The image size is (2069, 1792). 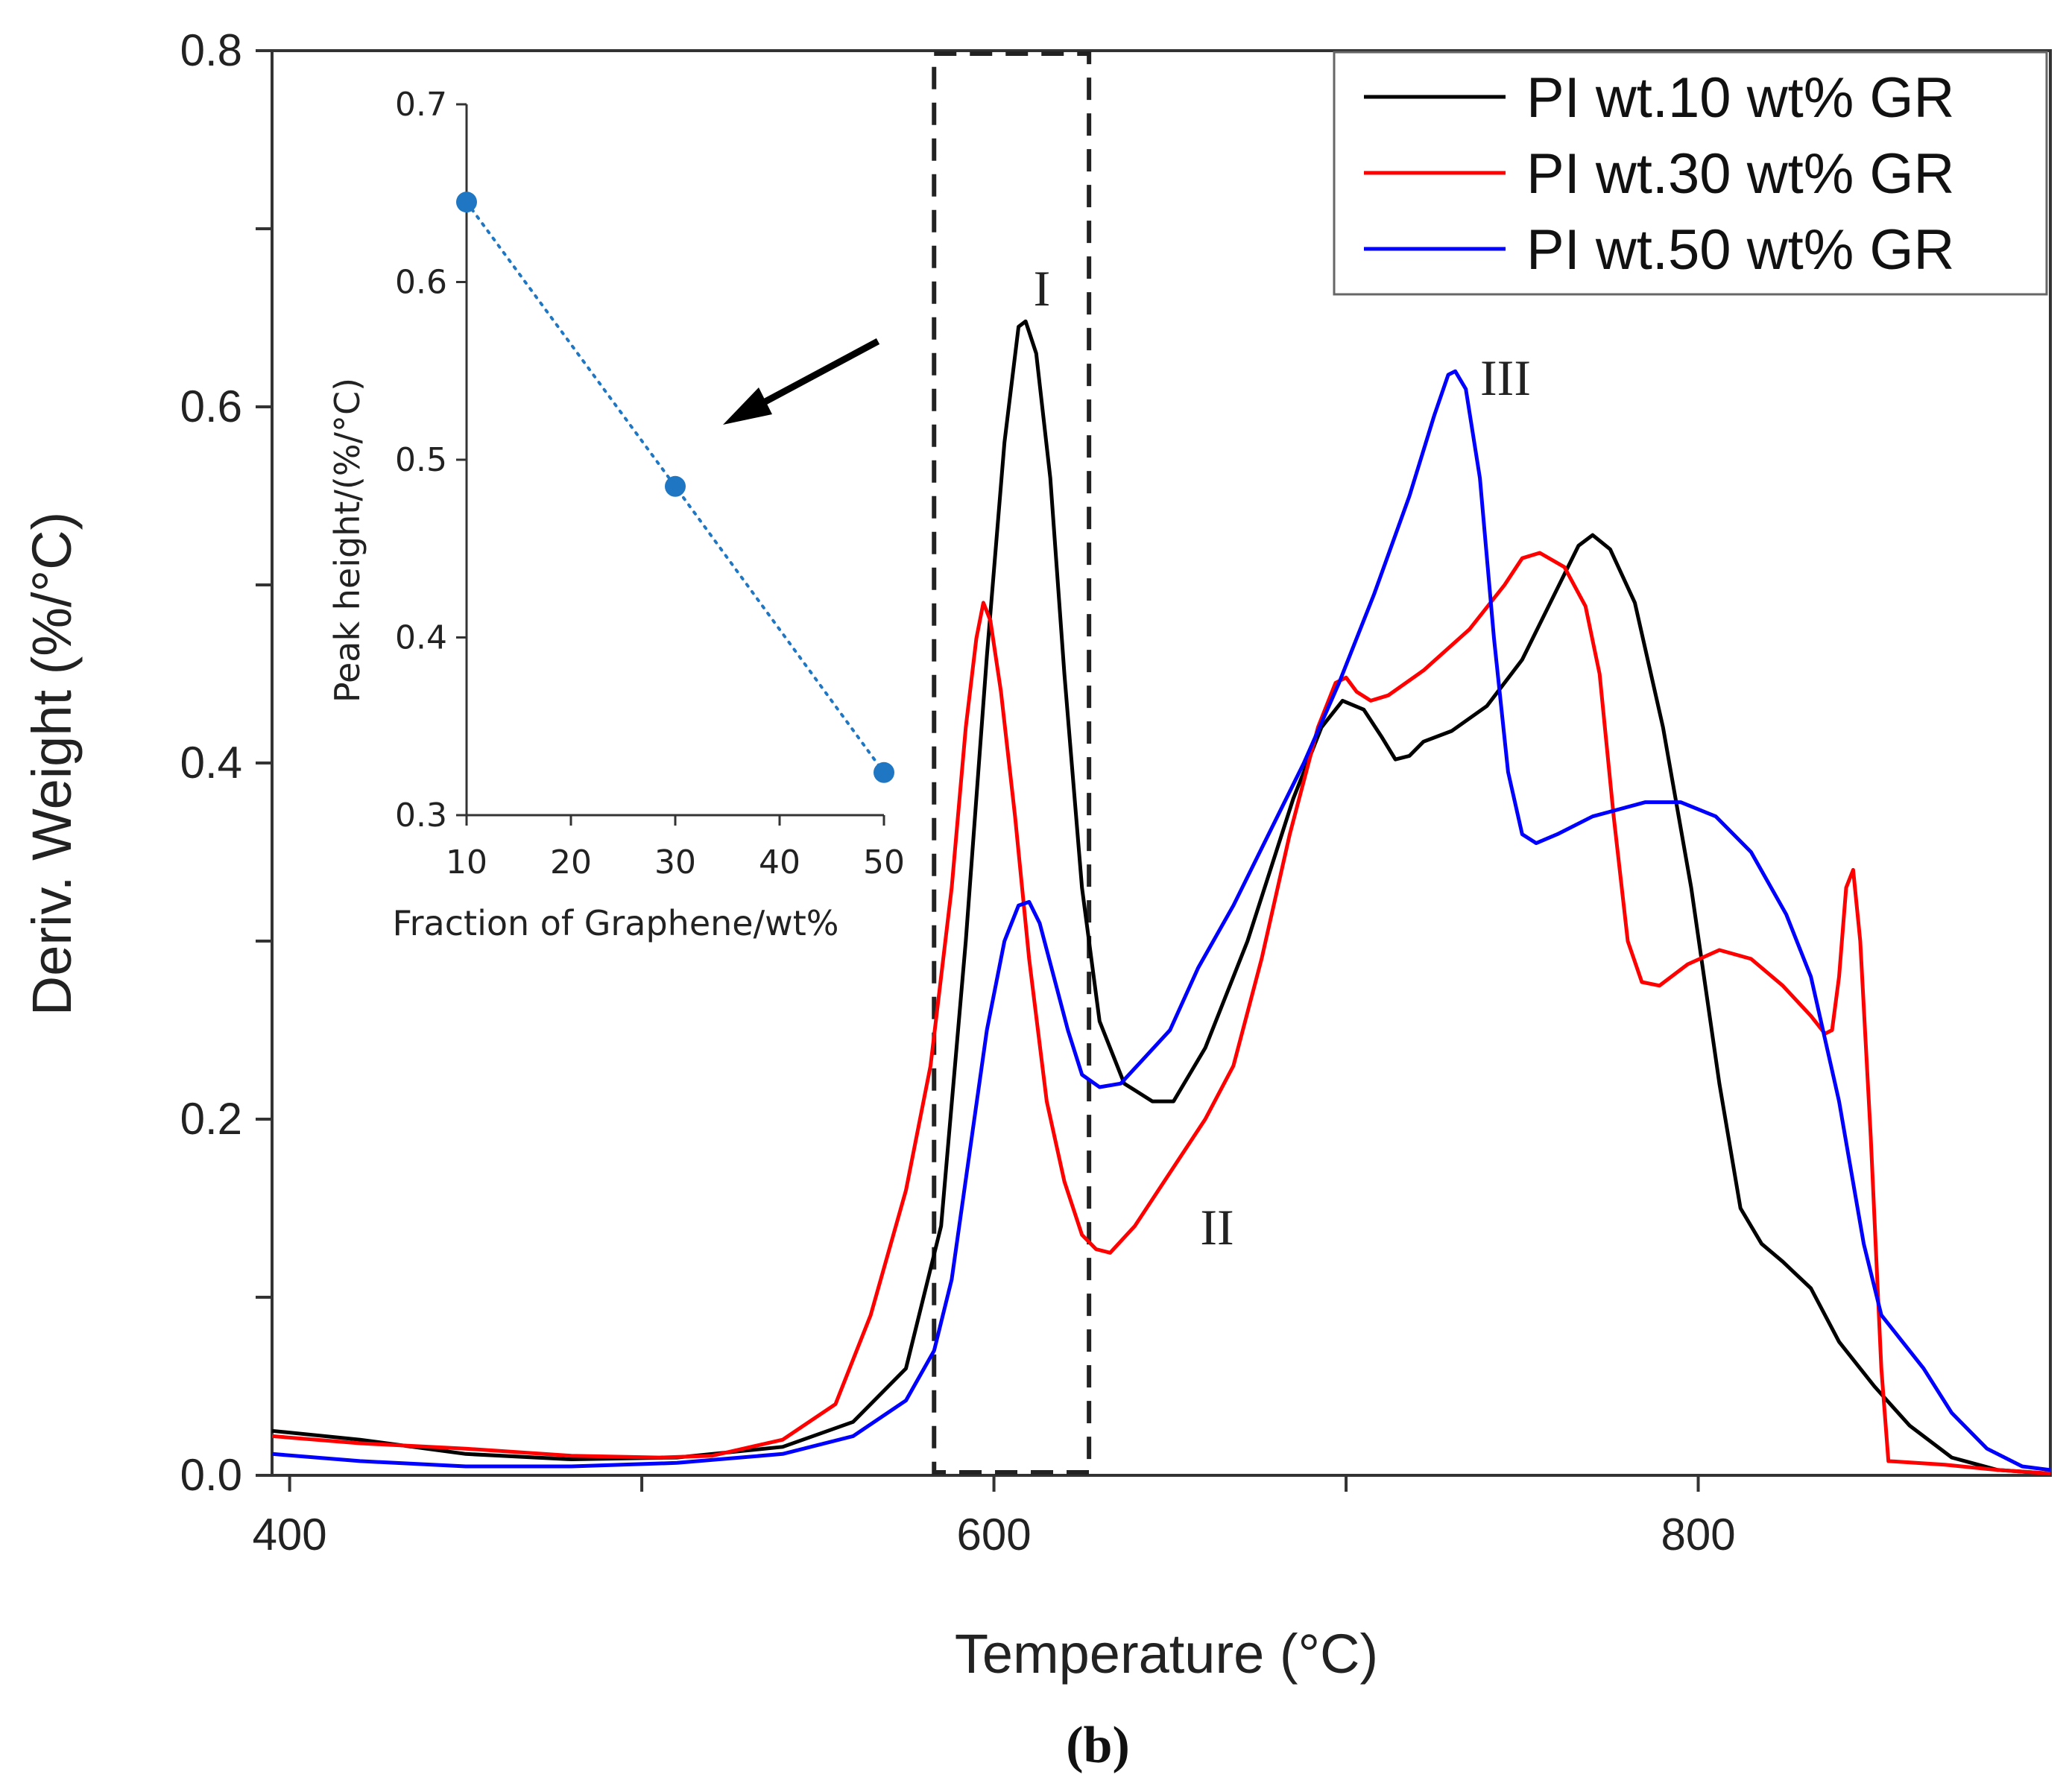 I want to click on inset-x-tick-label: 50, so click(x=884, y=862).